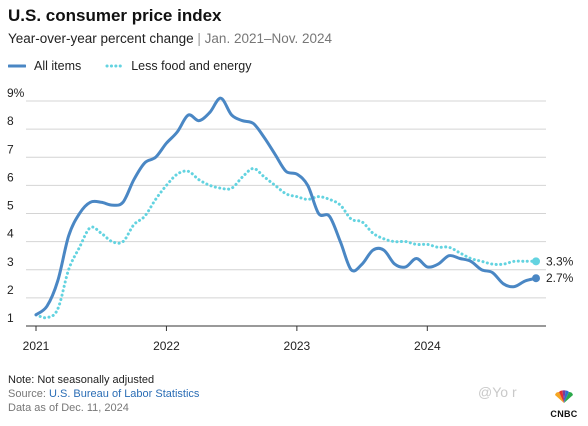 This screenshot has width=588, height=426. What do you see at coordinates (427, 346) in the screenshot?
I see `x-tick-label: 2024` at bounding box center [427, 346].